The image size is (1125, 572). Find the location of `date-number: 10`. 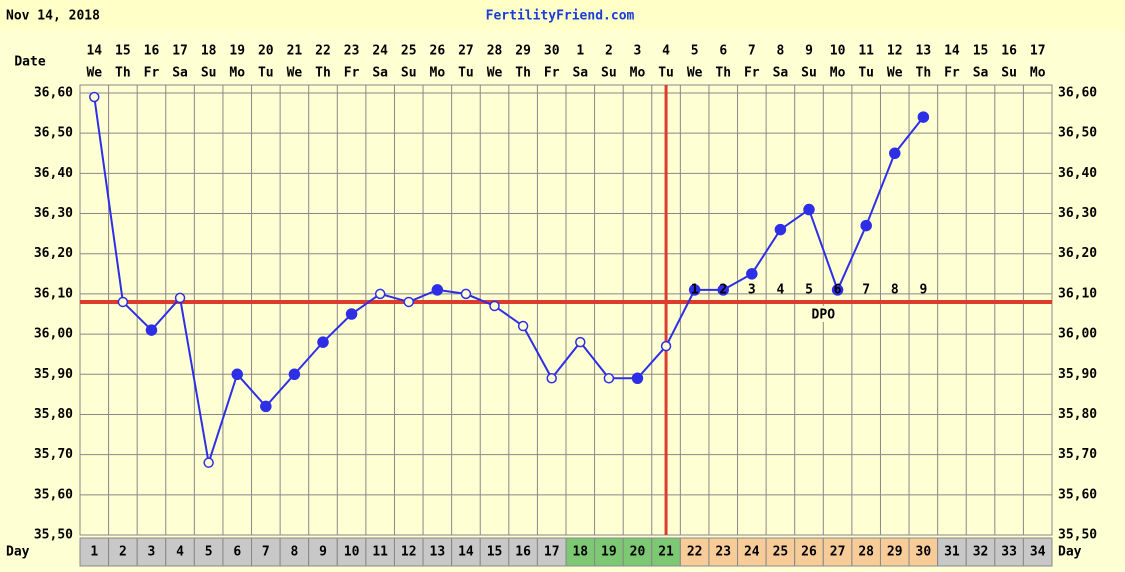

date-number: 10 is located at coordinates (838, 51).